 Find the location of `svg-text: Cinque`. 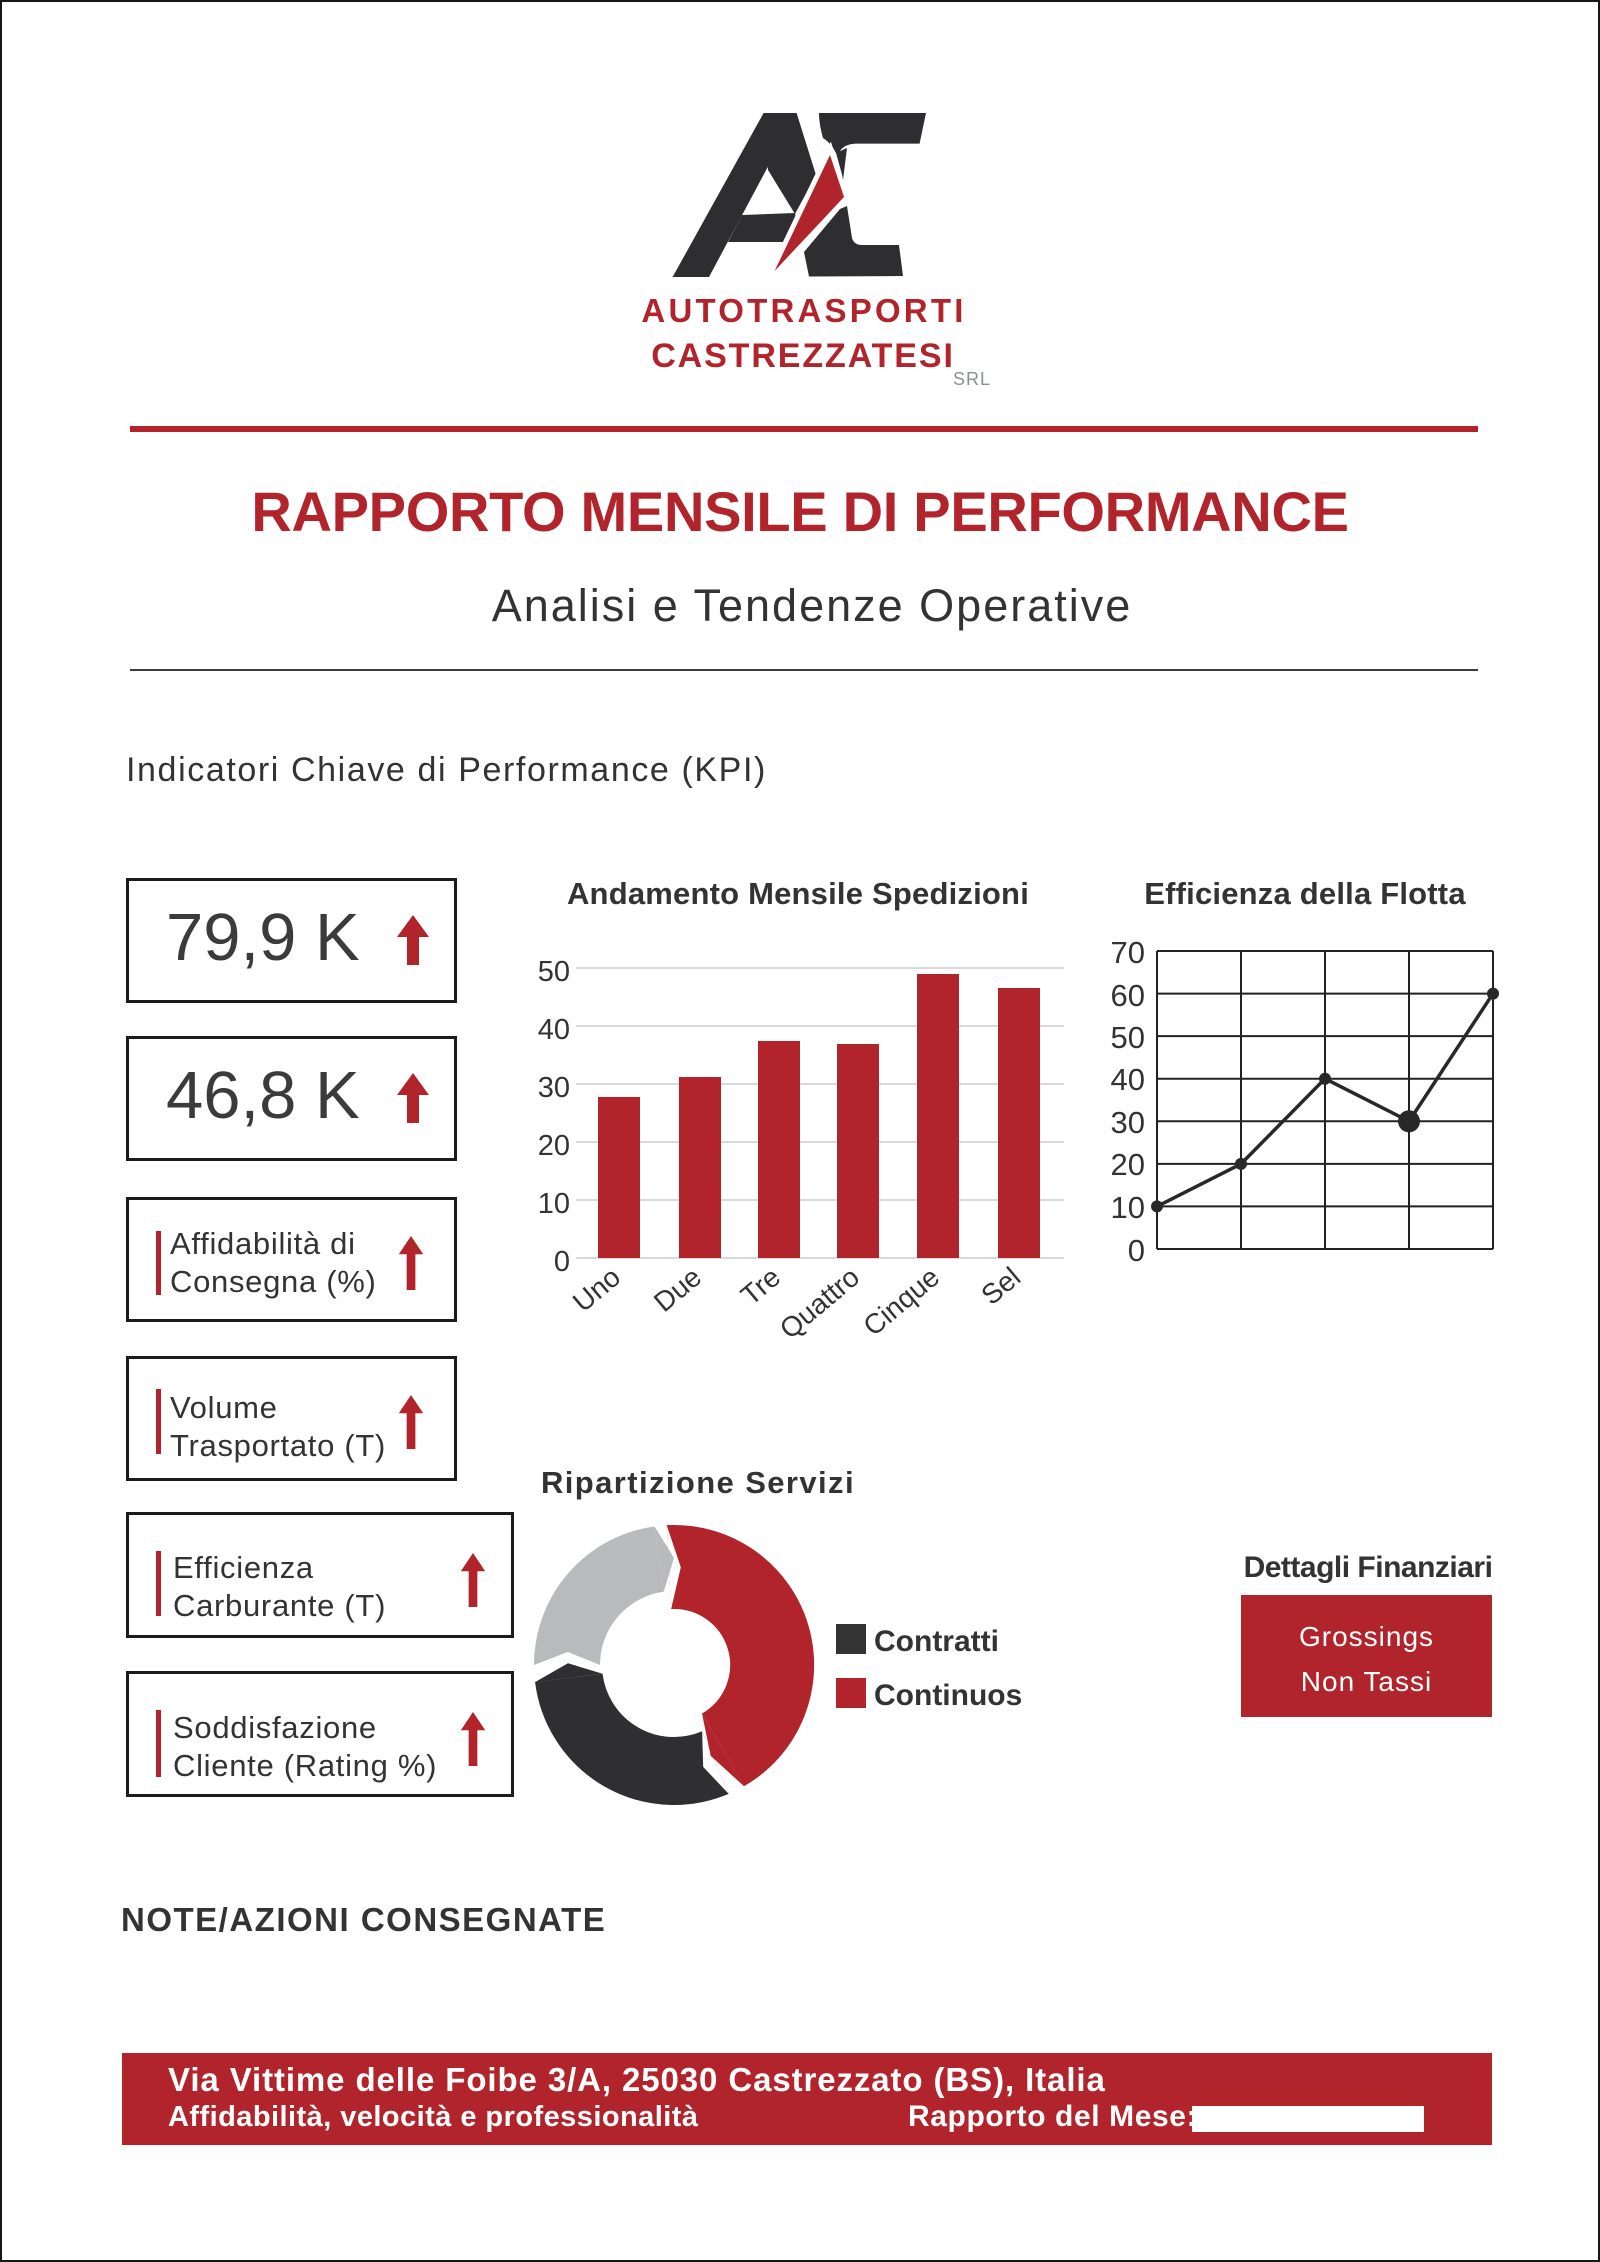

svg-text: Cinque is located at coordinates (901, 1301).